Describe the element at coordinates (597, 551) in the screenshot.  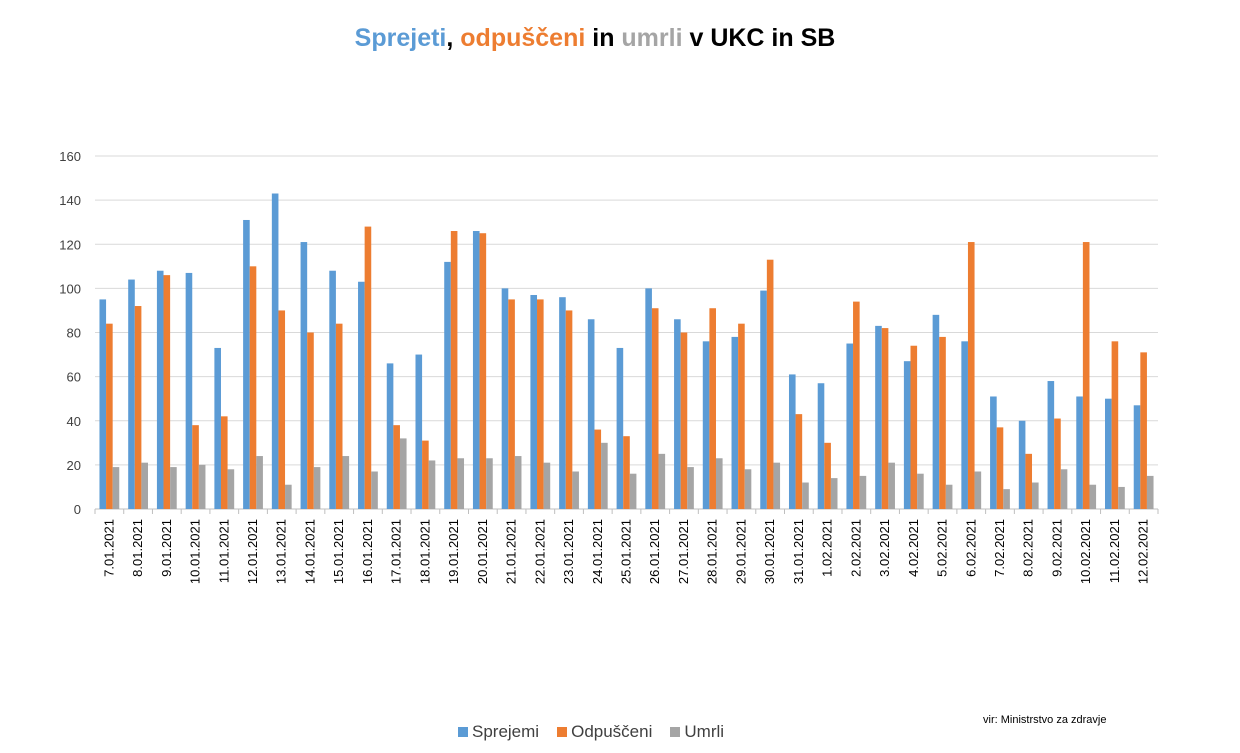
I see `x-tick-label: 24.01.2021` at that location.